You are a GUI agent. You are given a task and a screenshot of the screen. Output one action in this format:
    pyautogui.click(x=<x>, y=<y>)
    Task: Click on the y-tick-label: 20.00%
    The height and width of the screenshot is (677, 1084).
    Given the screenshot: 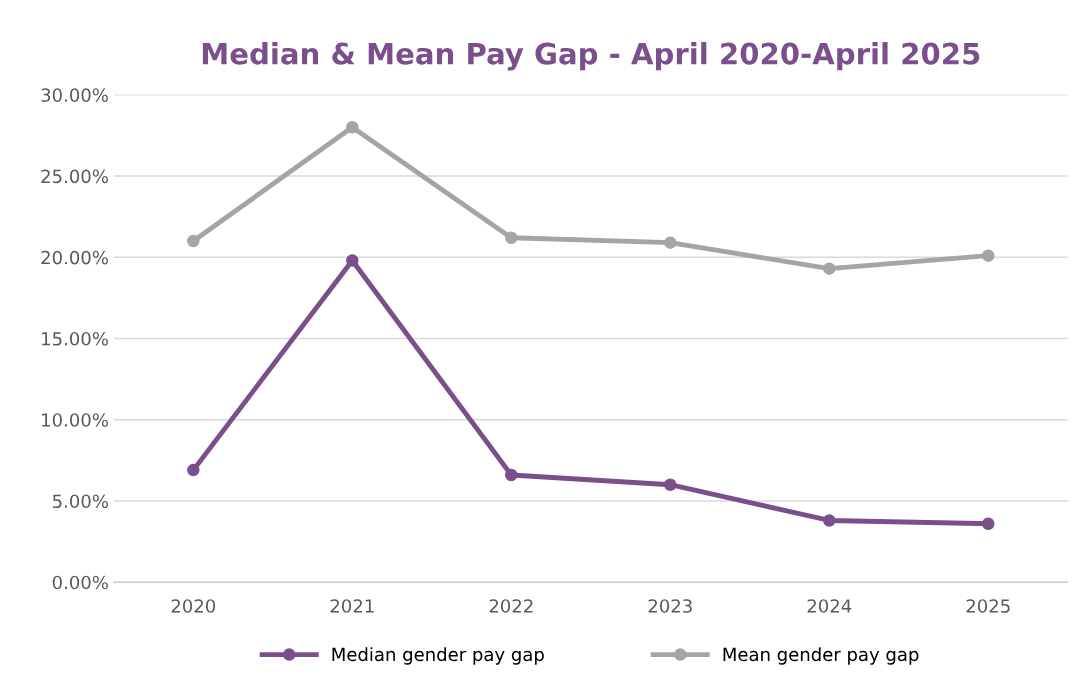 What is the action you would take?
    pyautogui.click(x=74, y=257)
    